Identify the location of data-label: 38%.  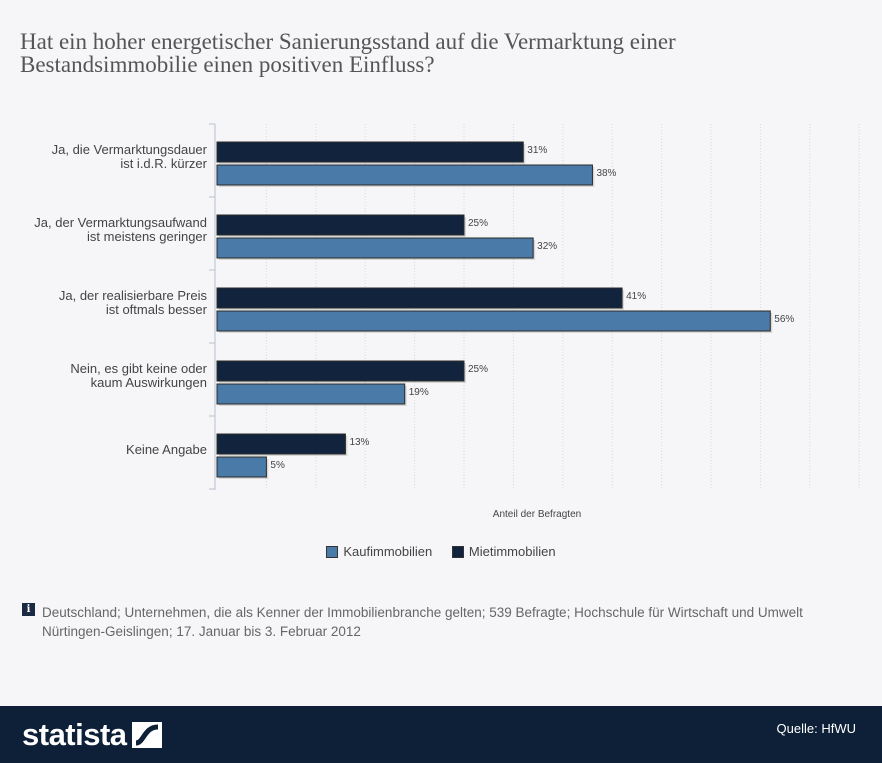
(606, 173).